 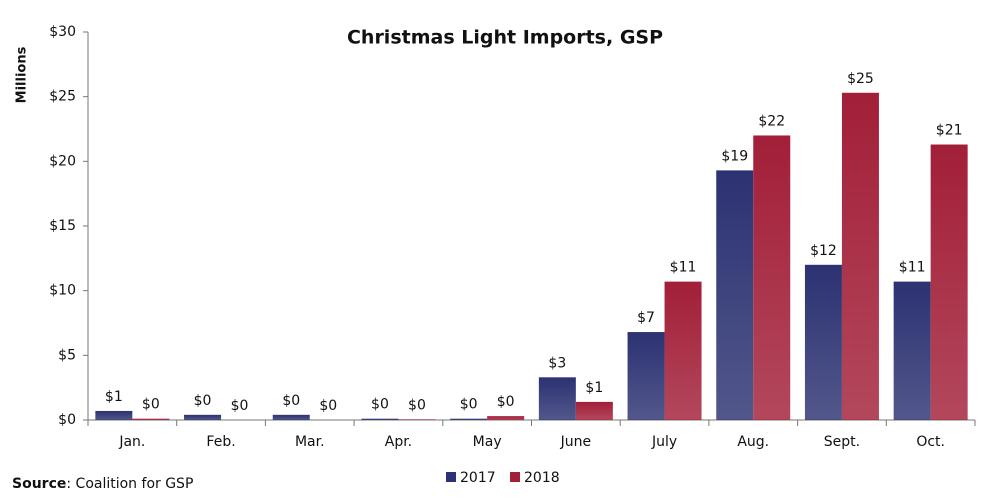 What do you see at coordinates (398, 442) in the screenshot?
I see `x-tick-label: Apr.` at bounding box center [398, 442].